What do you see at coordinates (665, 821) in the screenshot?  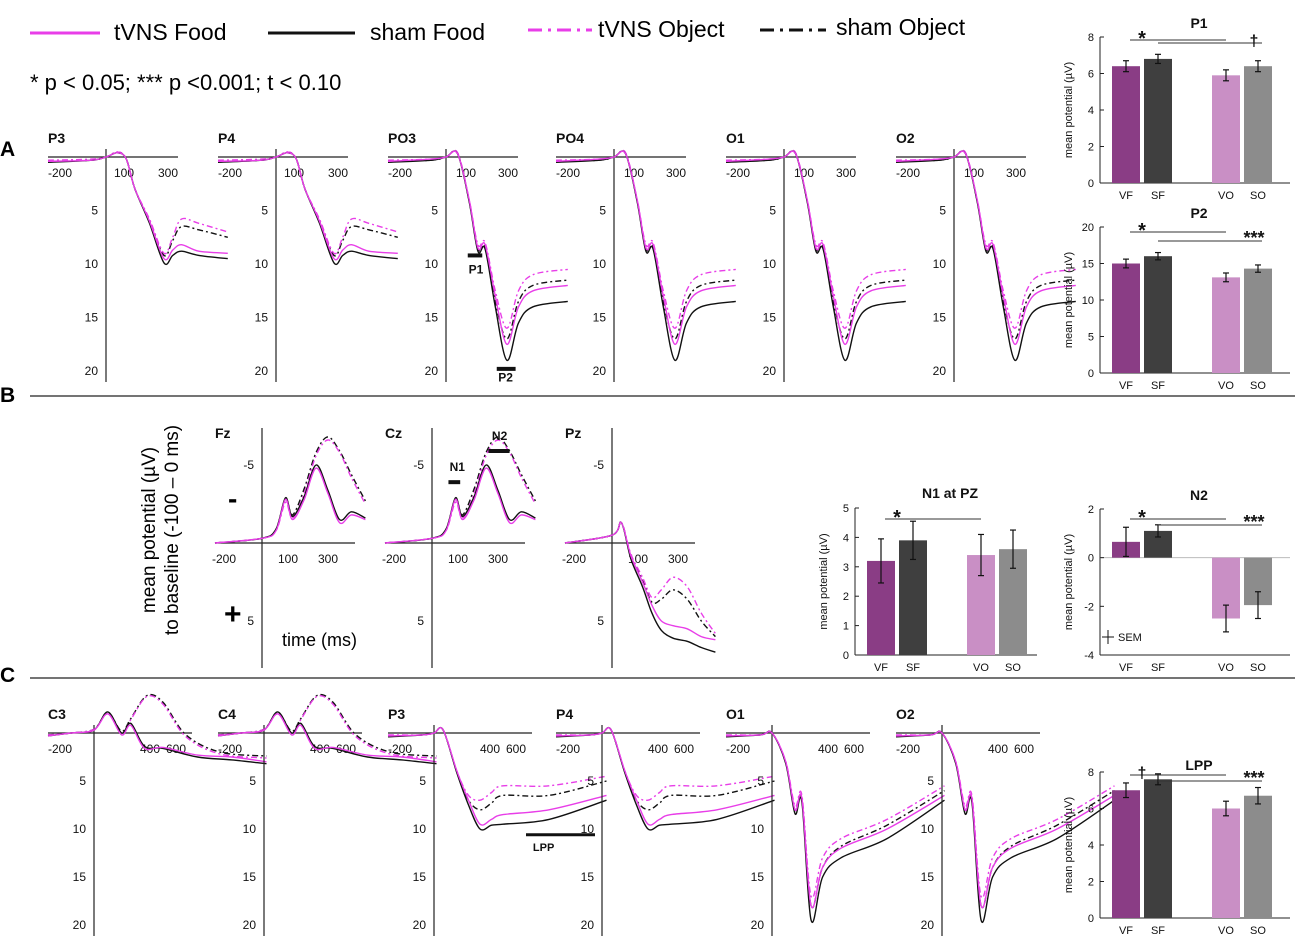 I see `erp-plot-c-p4: P4 -200 400 600 5 10 15 20` at bounding box center [665, 821].